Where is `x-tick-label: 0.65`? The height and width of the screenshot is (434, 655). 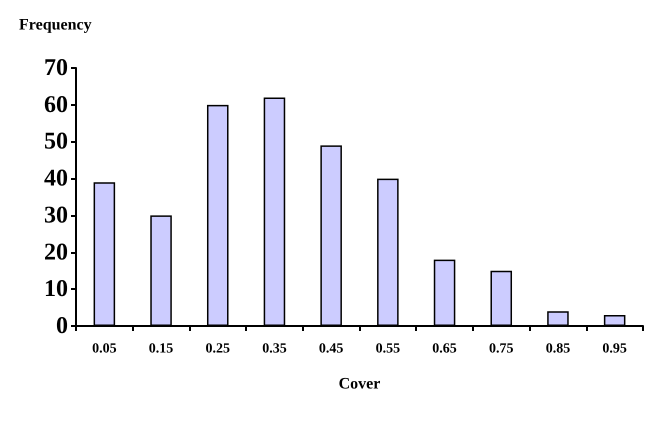 x-tick-label: 0.65 is located at coordinates (444, 349).